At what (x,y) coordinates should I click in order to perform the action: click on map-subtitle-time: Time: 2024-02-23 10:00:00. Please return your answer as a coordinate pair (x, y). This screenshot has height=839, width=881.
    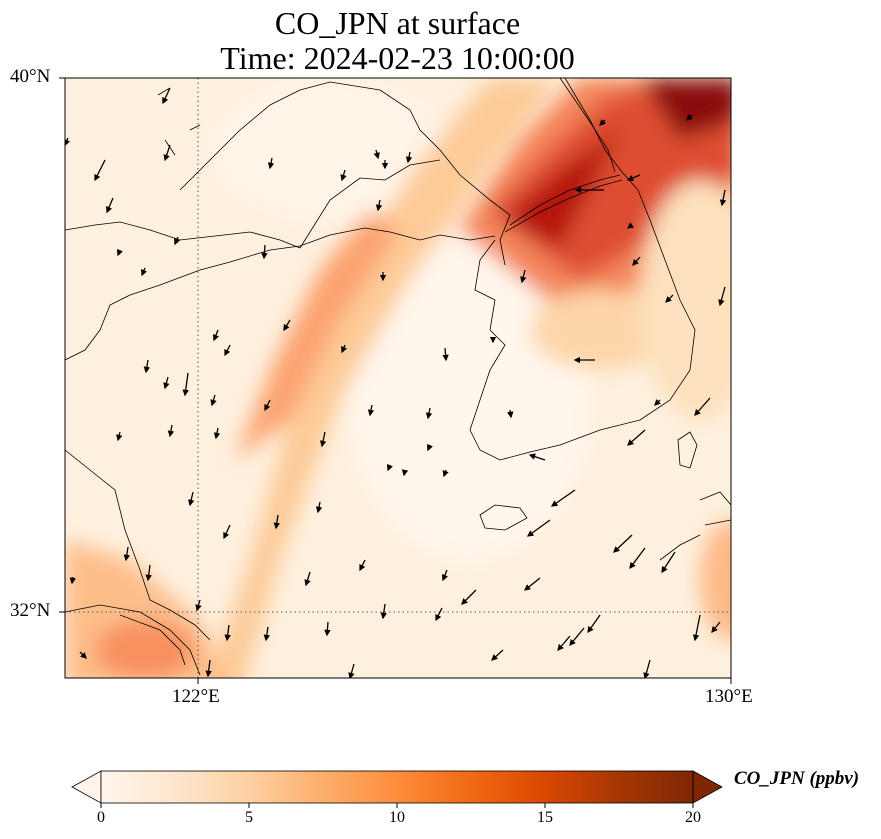
    Looking at the image, I should click on (397, 58).